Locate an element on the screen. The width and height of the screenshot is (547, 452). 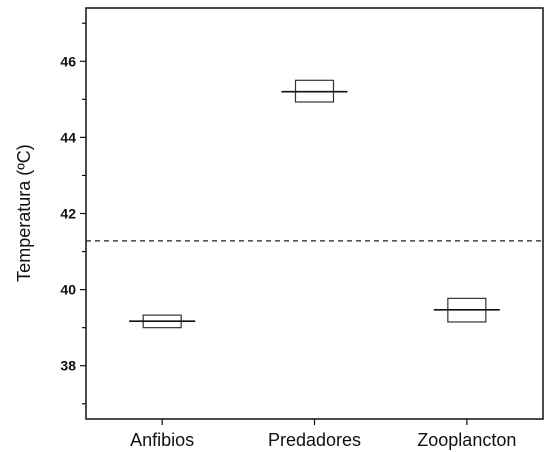
y-tick-label: 40 is located at coordinates (68, 290).